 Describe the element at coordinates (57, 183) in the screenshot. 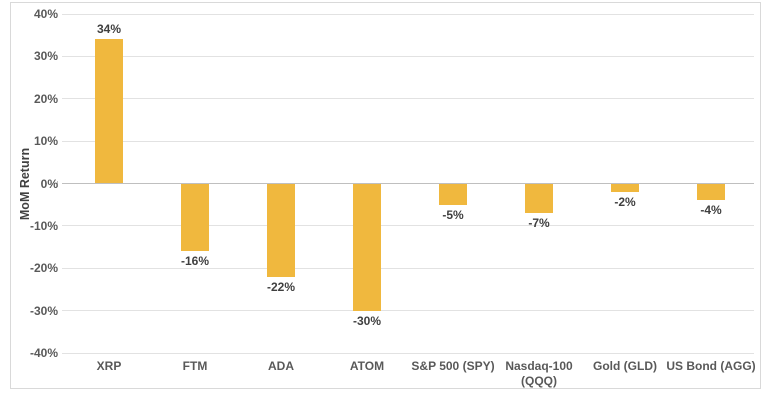

I see `zero-axis-tick` at that location.